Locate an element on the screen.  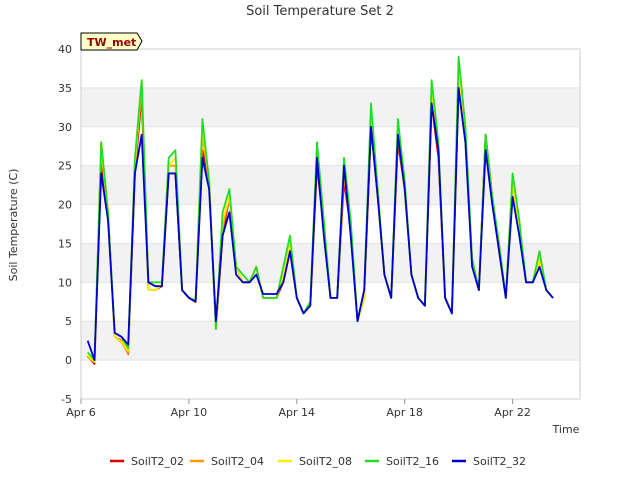
y-tick-label: 15 is located at coordinates (65, 243).